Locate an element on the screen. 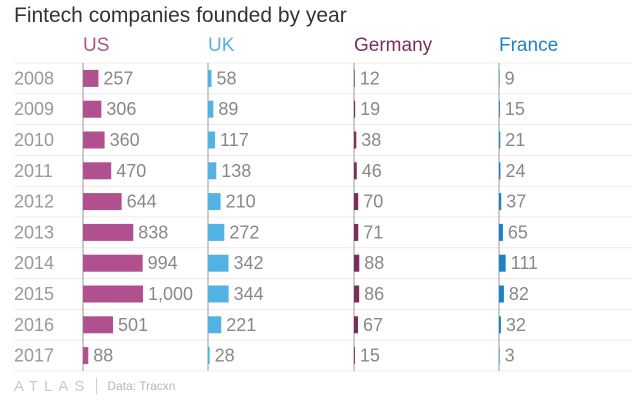  value-label: 360 is located at coordinates (125, 140).